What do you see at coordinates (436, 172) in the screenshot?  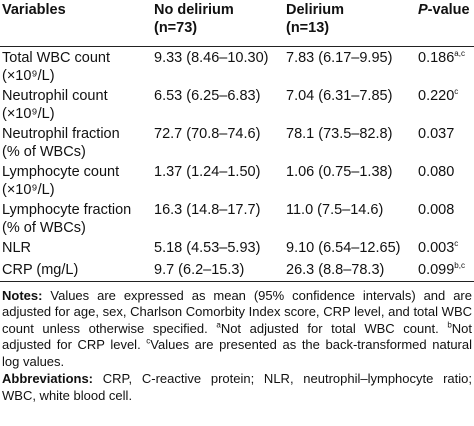 I see `p-value: 0.080` at bounding box center [436, 172].